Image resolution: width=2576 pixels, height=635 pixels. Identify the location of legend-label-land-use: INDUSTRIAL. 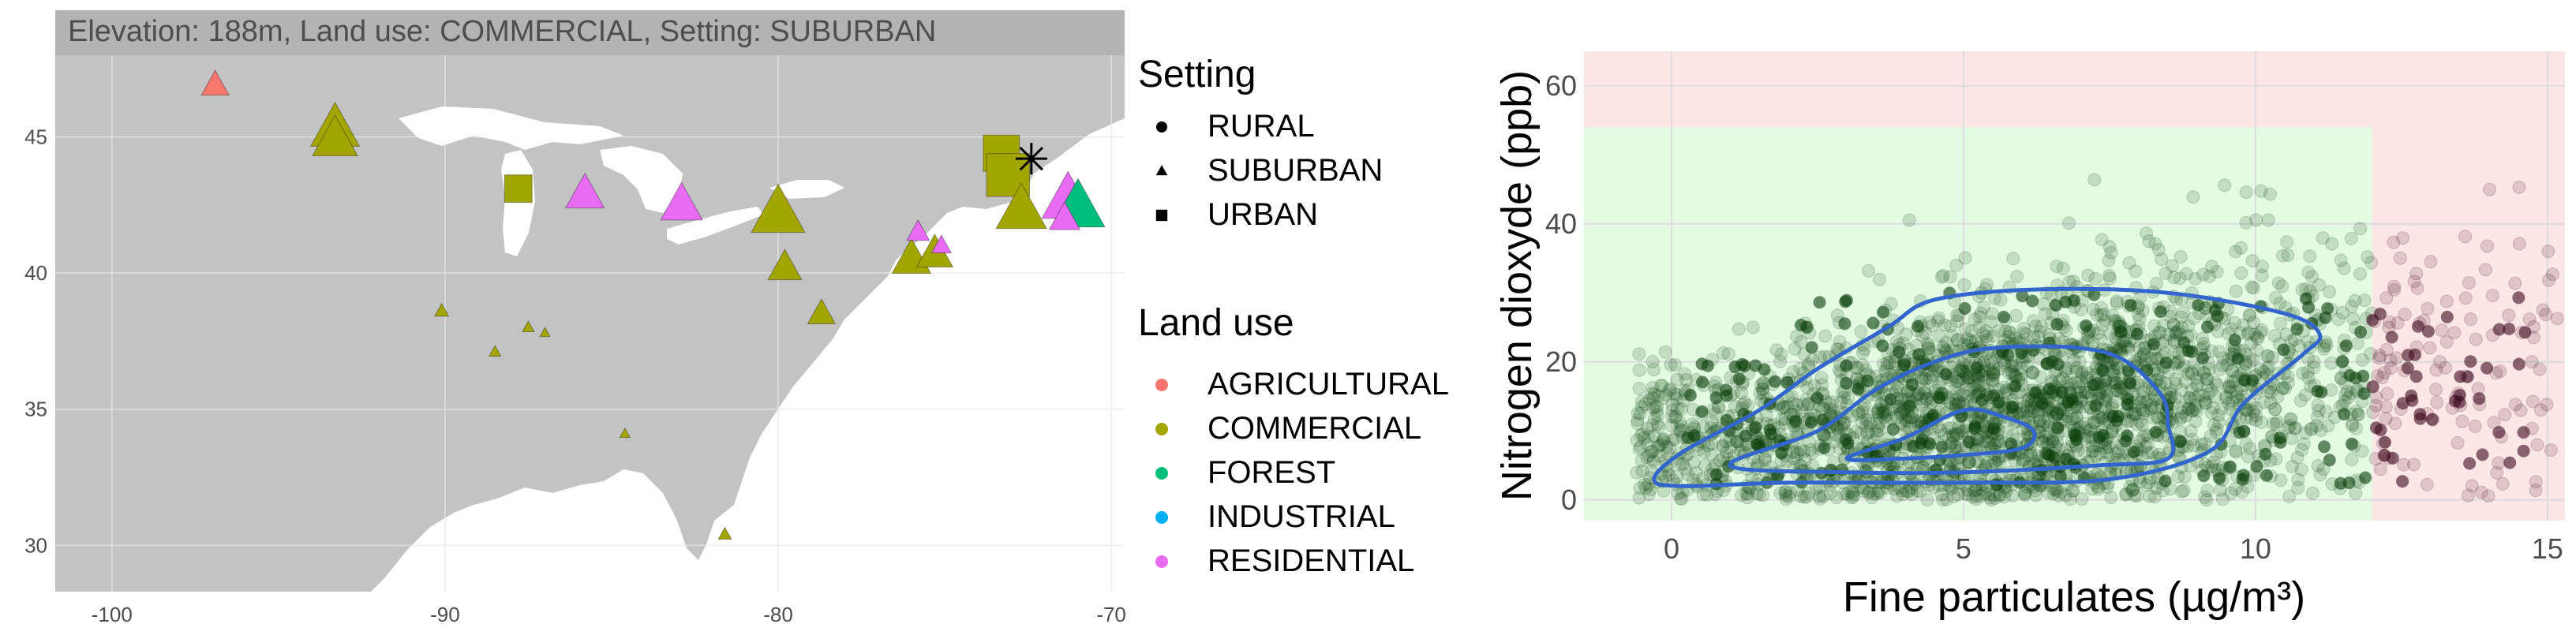
(1301, 516).